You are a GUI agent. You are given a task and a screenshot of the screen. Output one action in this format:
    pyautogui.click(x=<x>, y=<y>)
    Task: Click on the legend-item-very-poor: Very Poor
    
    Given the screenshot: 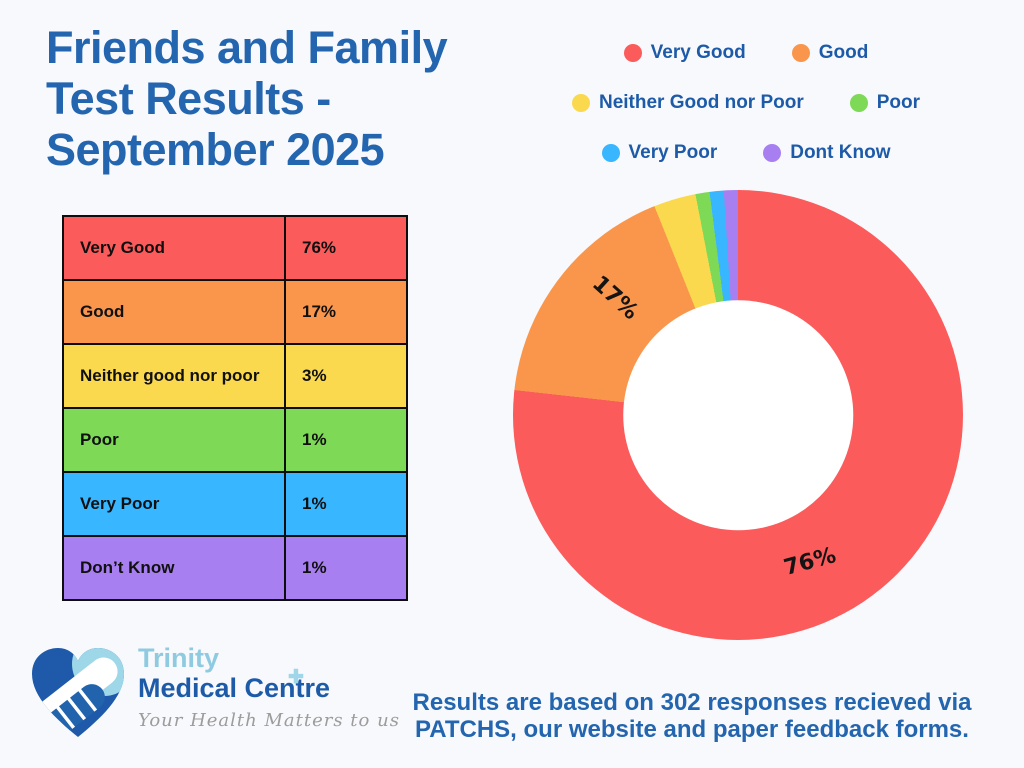 What is the action you would take?
    pyautogui.click(x=659, y=153)
    